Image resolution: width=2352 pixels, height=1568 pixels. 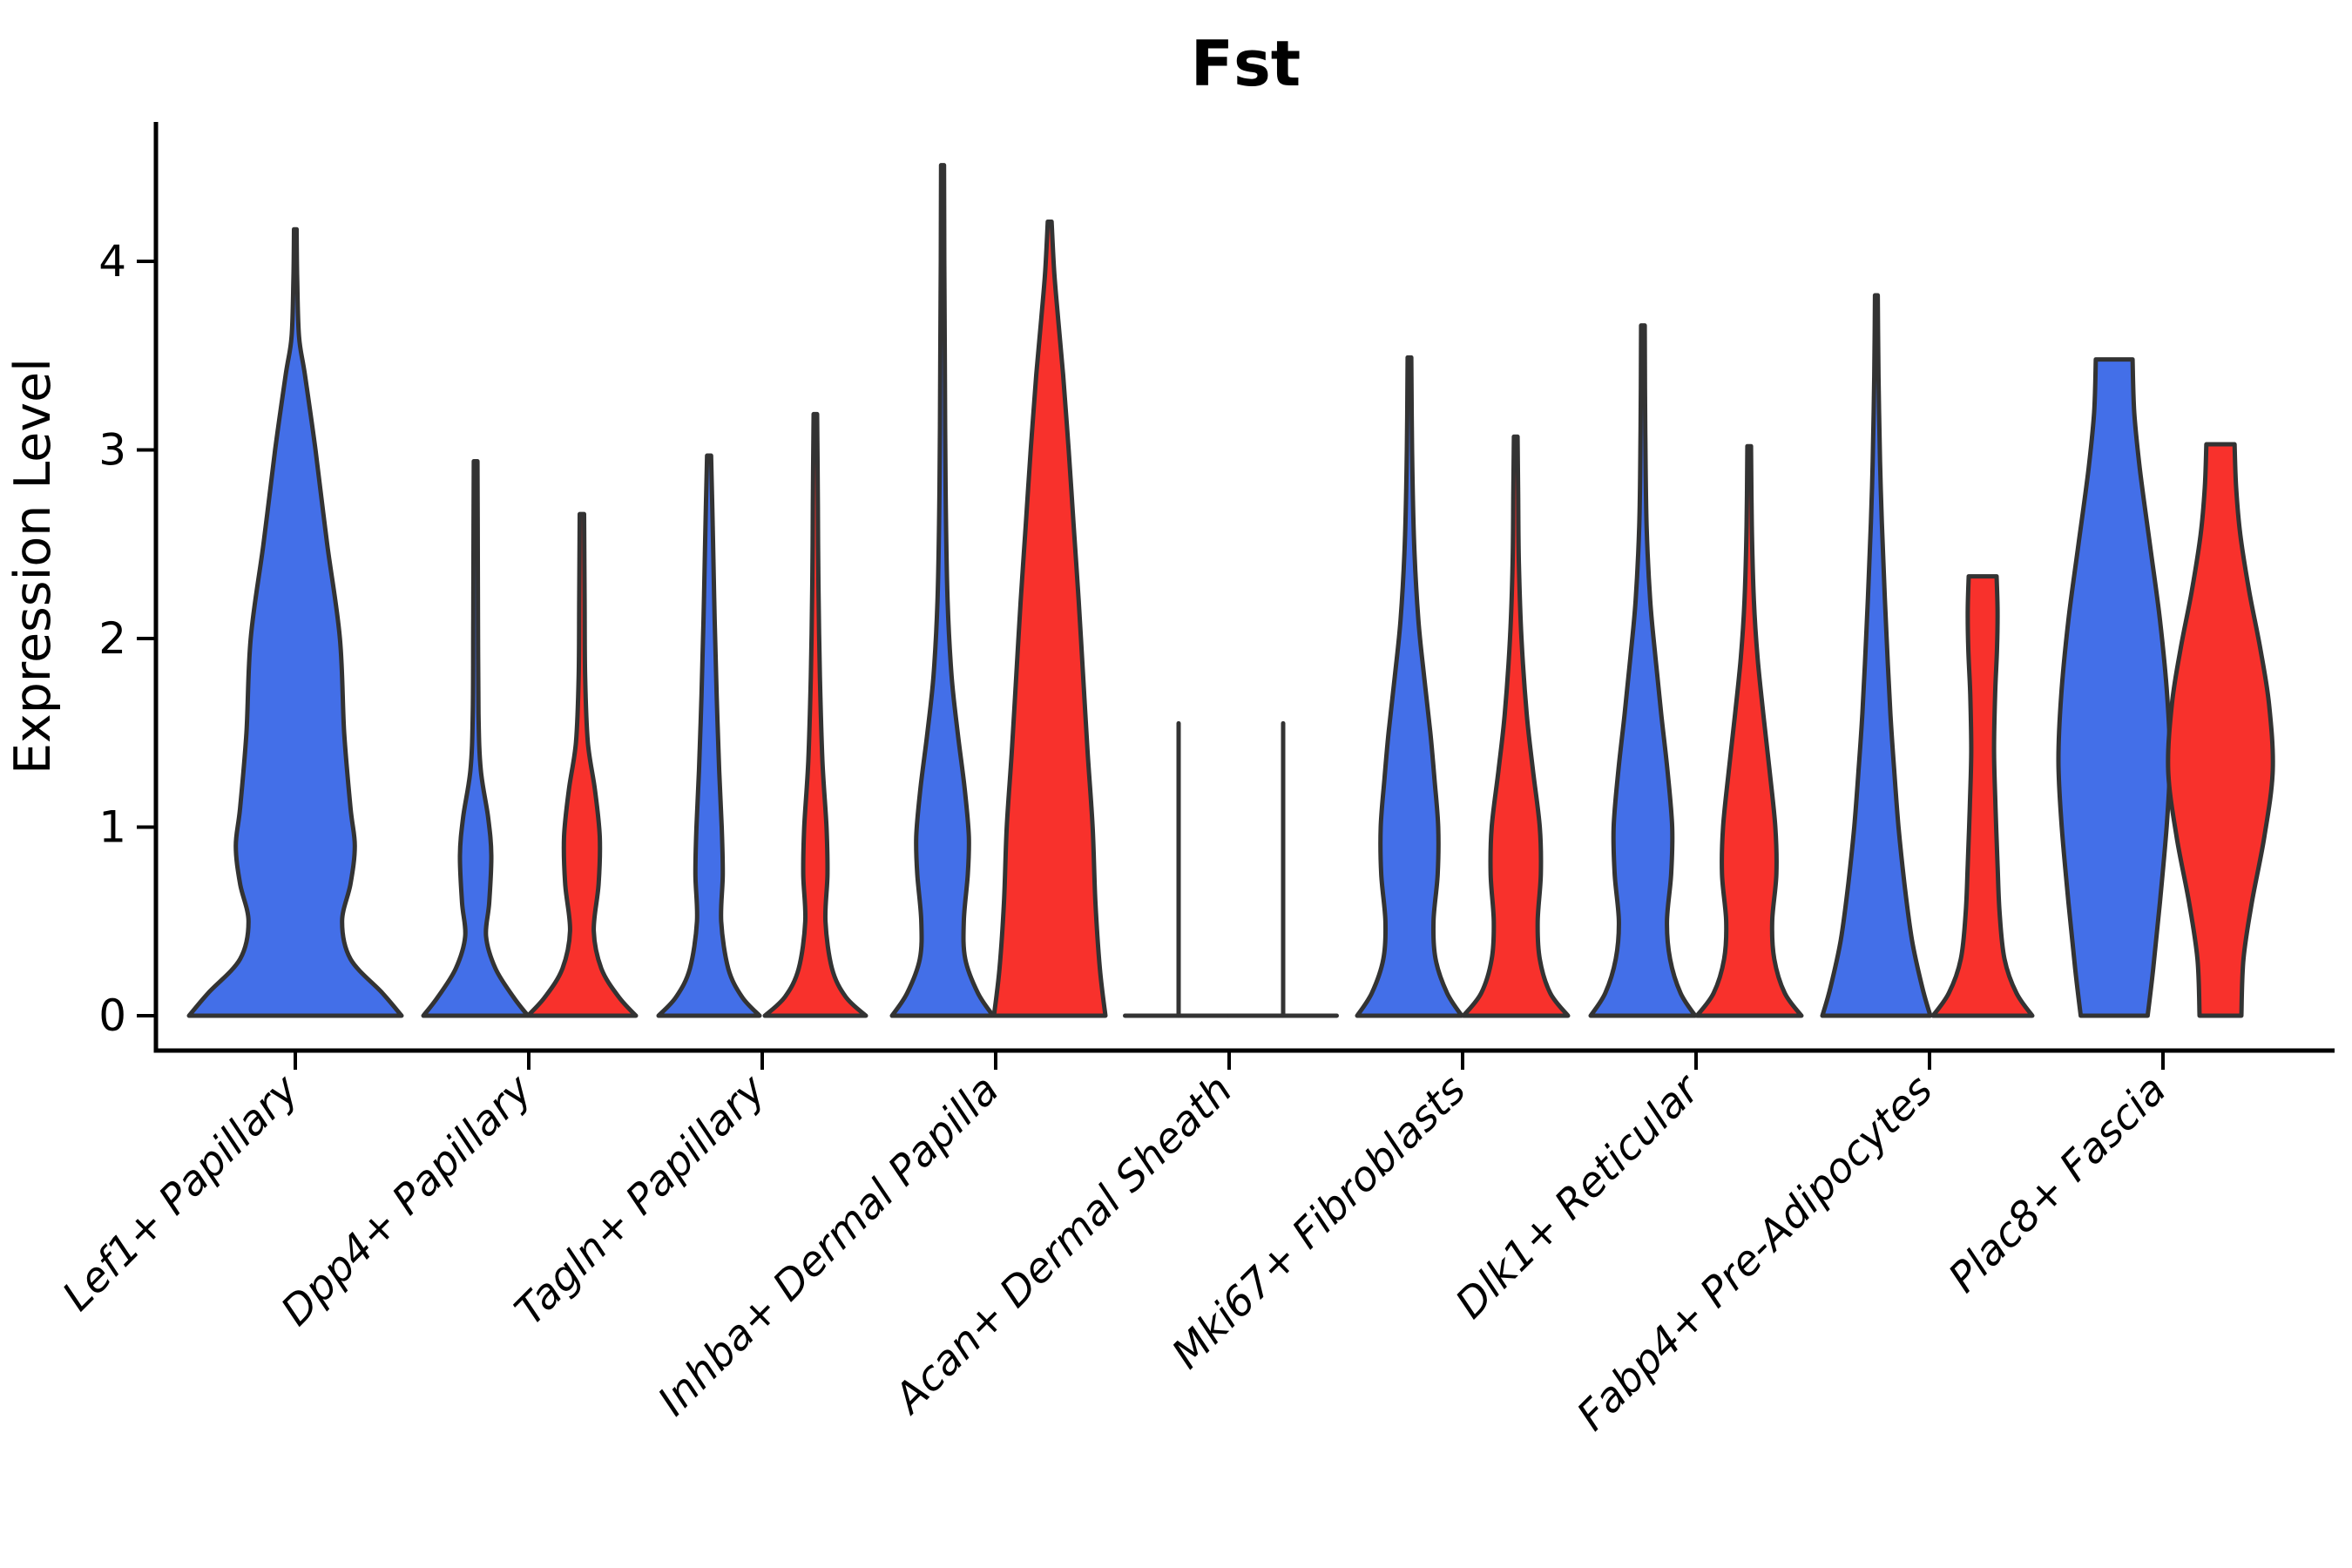 What do you see at coordinates (1749, 731) in the screenshot?
I see `violin-dlk1-reticular-red` at bounding box center [1749, 731].